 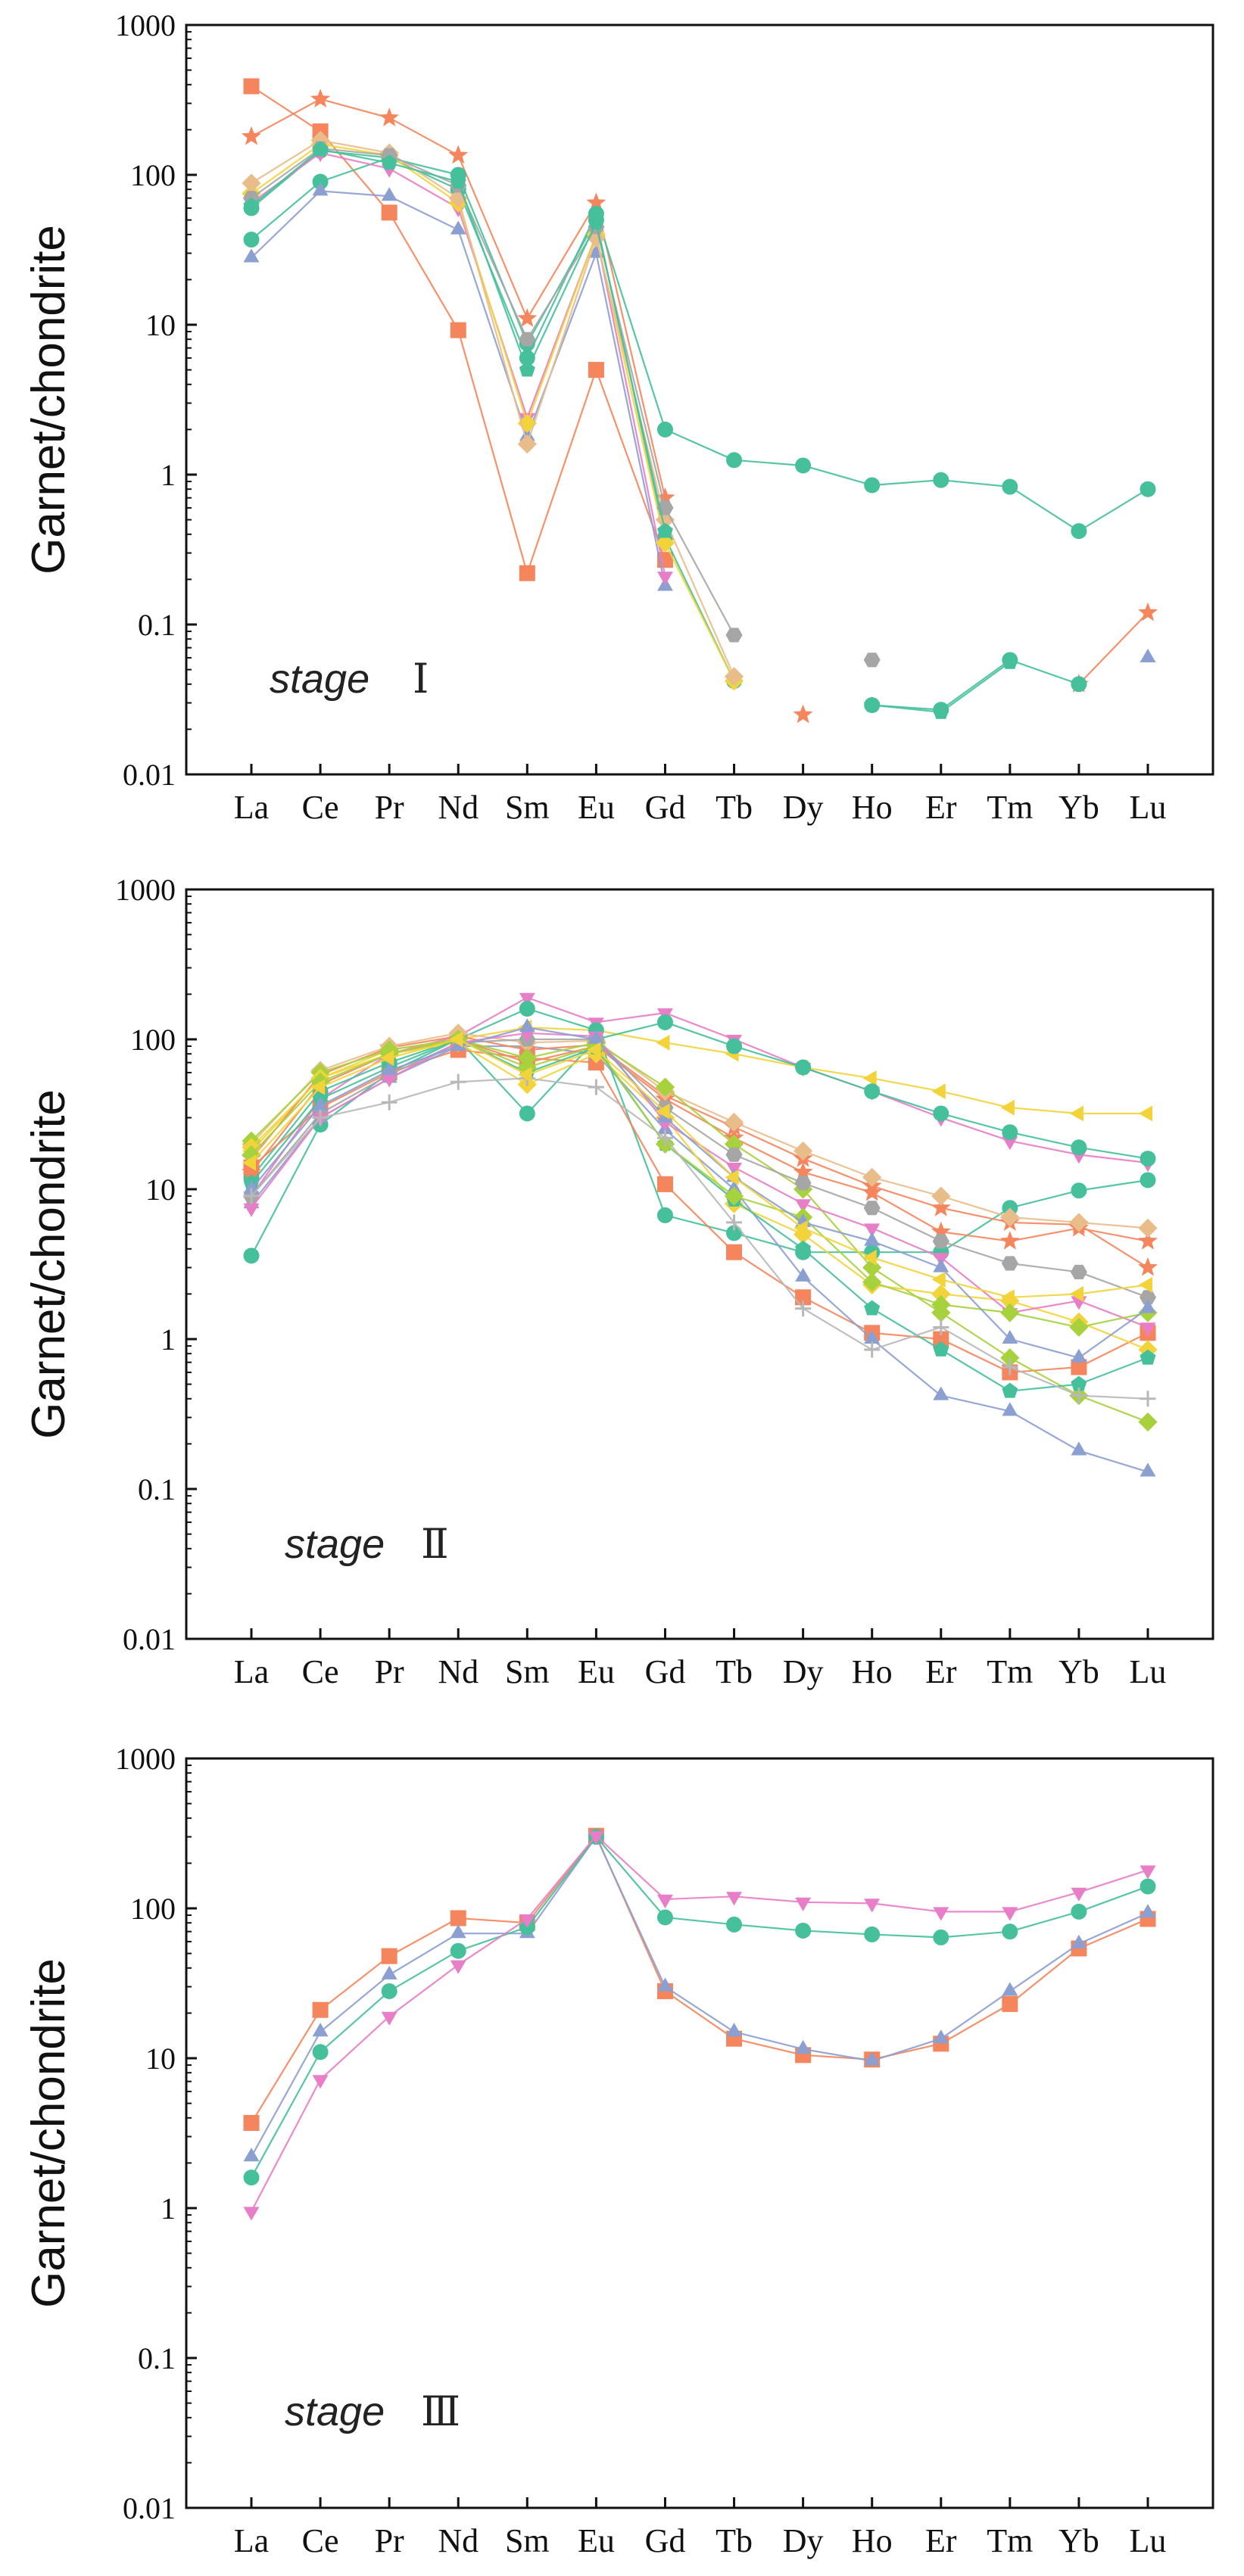 What do you see at coordinates (157, 2358) in the screenshot?
I see `y-tick-label: 0.1` at bounding box center [157, 2358].